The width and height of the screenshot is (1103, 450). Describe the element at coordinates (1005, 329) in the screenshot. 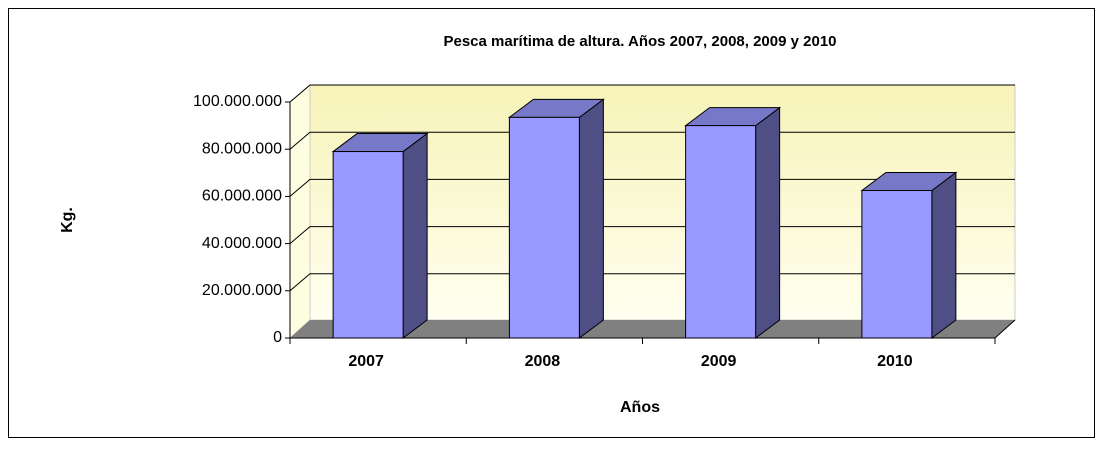

I see `floor-edge` at that location.